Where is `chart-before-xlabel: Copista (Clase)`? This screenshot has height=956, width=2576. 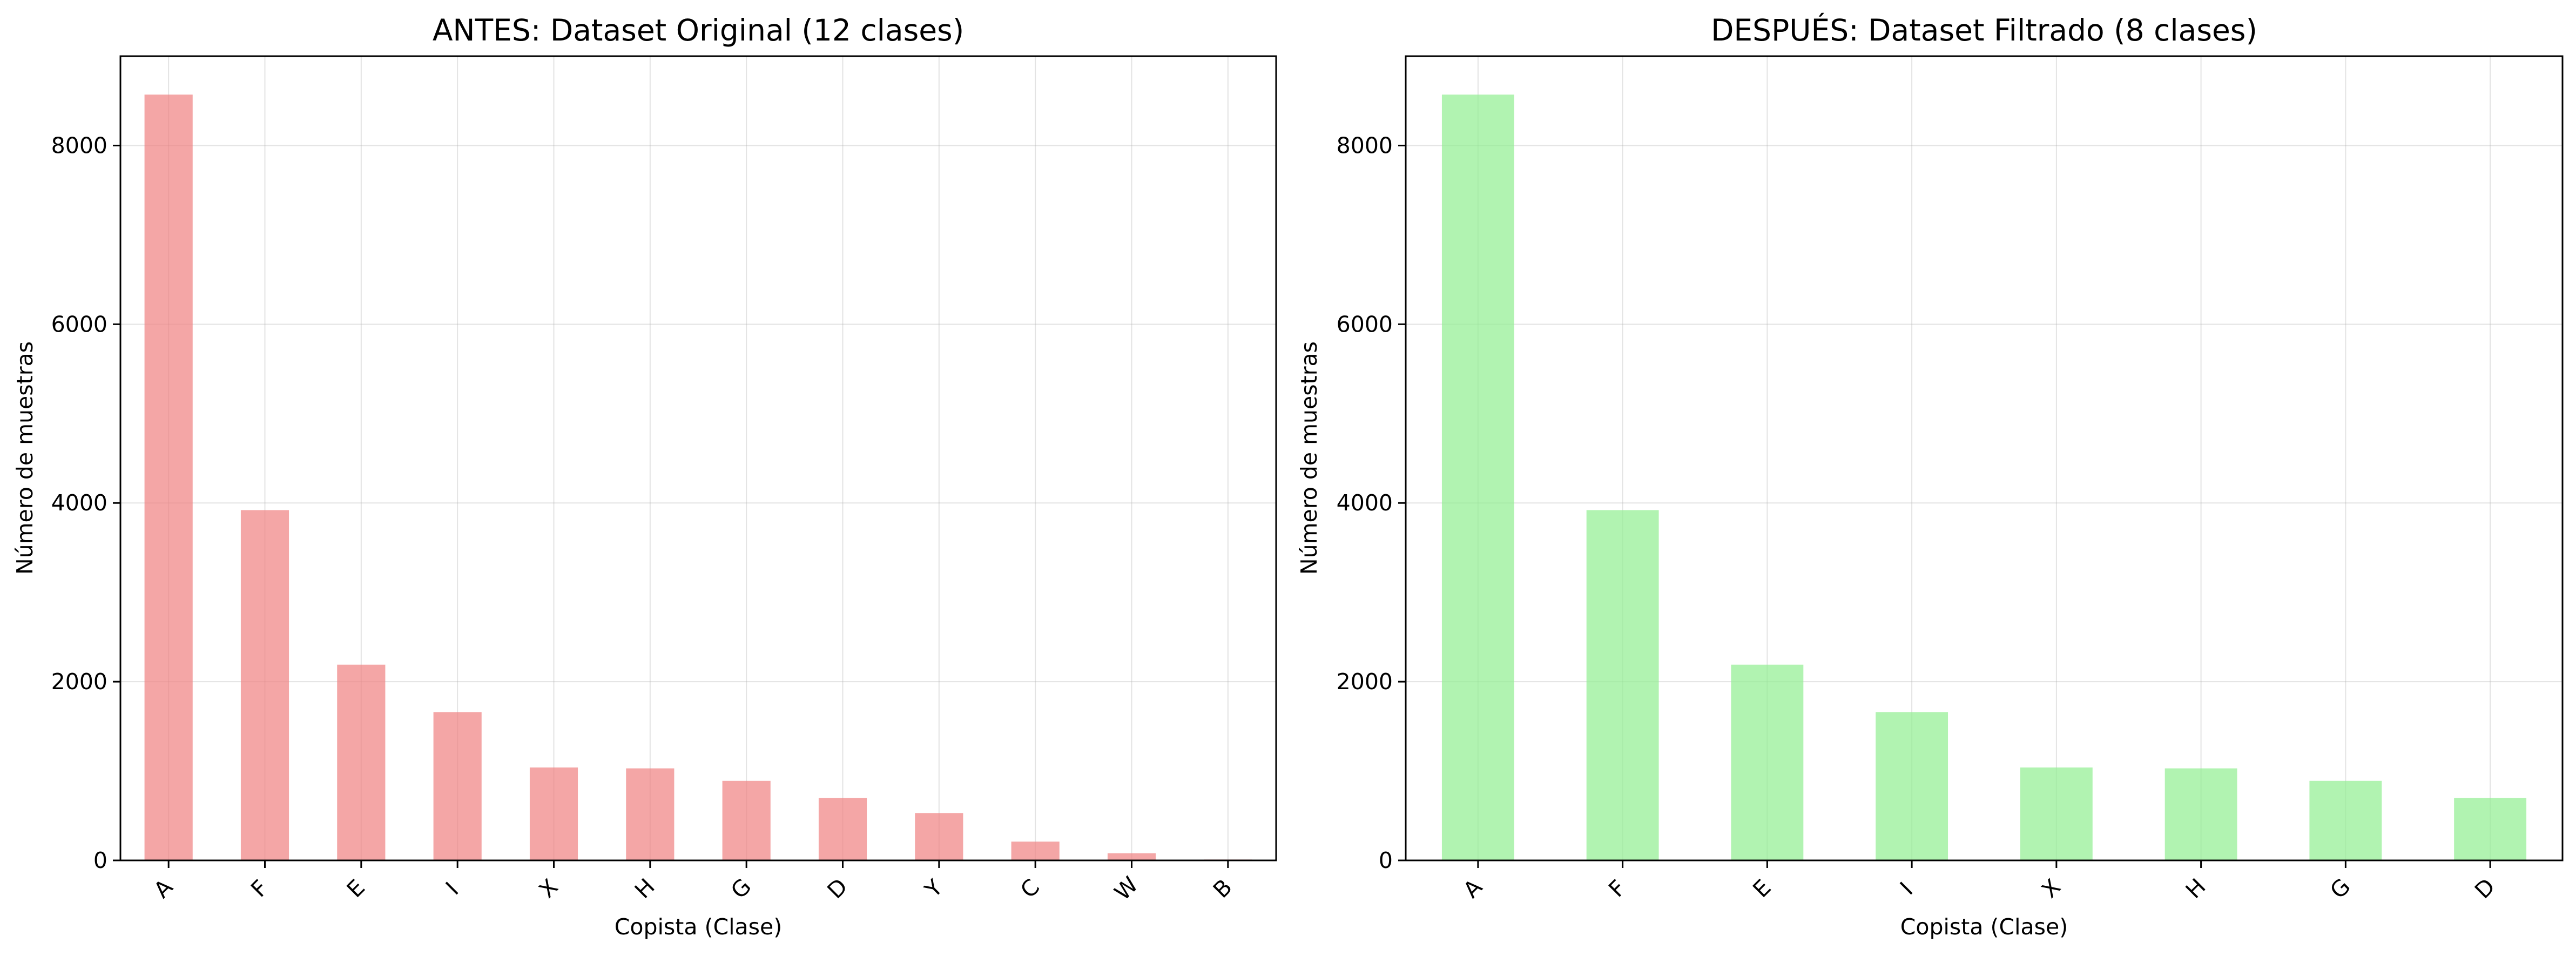
chart-before-xlabel: Copista (Clase) is located at coordinates (698, 927).